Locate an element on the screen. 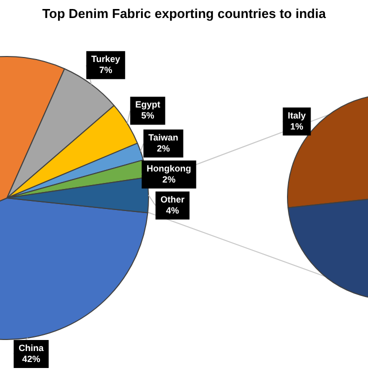  slice-label: Turkey is located at coordinates (105, 59).